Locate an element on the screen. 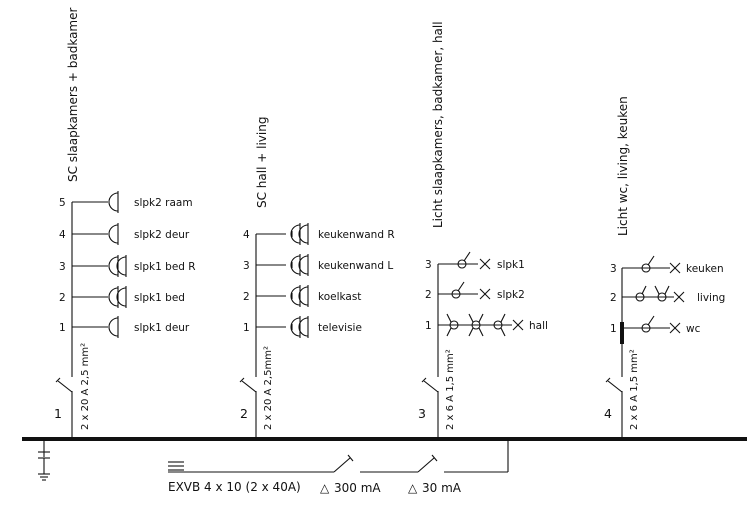  rcd-sub-switch is located at coordinates (427, 463).